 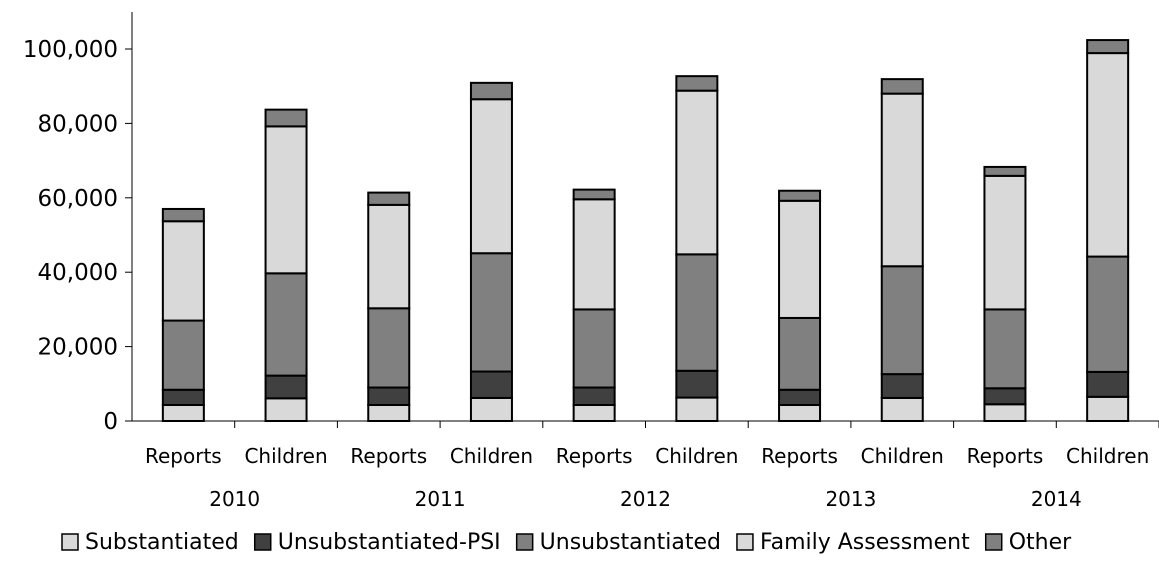 I want to click on x-group-label: 2011, so click(x=440, y=499).